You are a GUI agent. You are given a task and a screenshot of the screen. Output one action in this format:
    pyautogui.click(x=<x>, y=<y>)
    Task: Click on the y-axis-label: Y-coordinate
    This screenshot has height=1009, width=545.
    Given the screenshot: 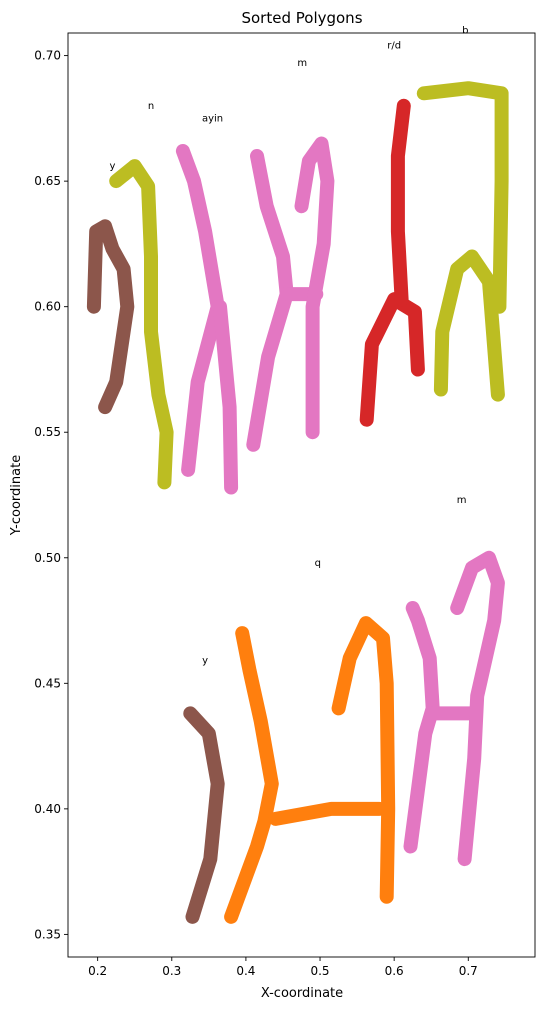 What is the action you would take?
    pyautogui.click(x=16, y=495)
    